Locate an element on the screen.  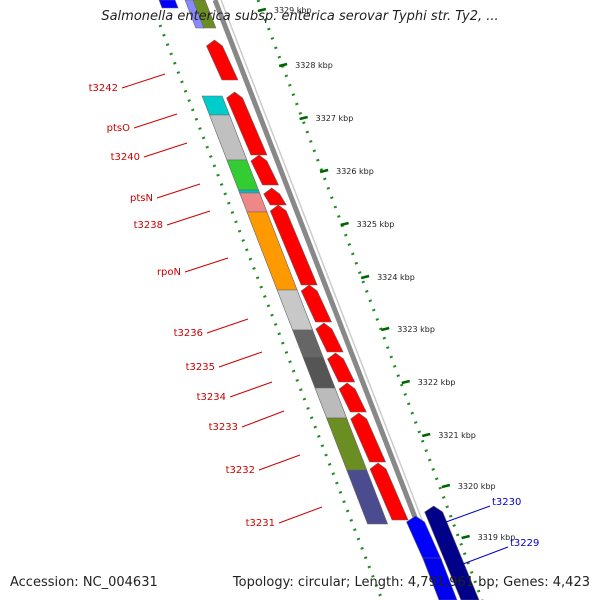
tick-label: 3329 kbp is located at coordinates (293, 10).